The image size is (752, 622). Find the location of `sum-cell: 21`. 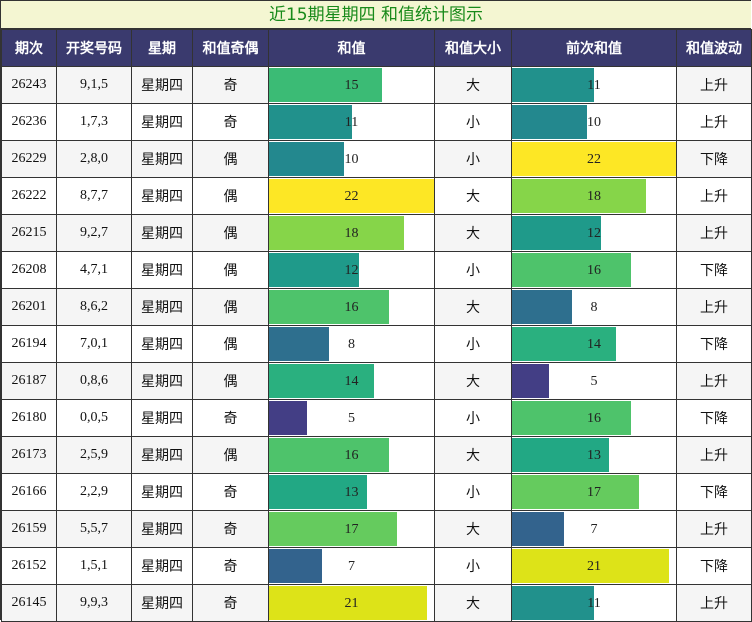

sum-cell: 21 is located at coordinates (351, 603).